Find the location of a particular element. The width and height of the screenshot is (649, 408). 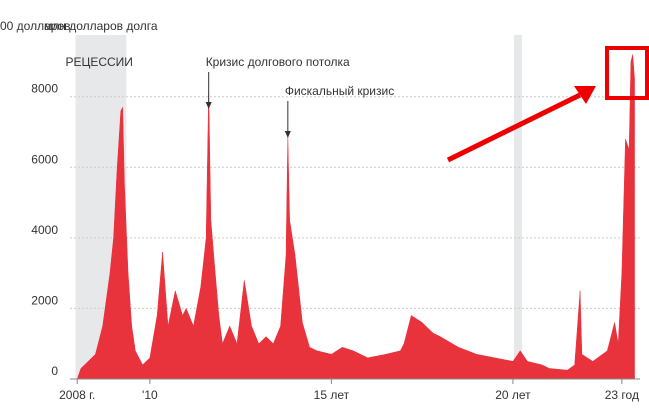

x-tick-label: 23 год is located at coordinates (622, 395).